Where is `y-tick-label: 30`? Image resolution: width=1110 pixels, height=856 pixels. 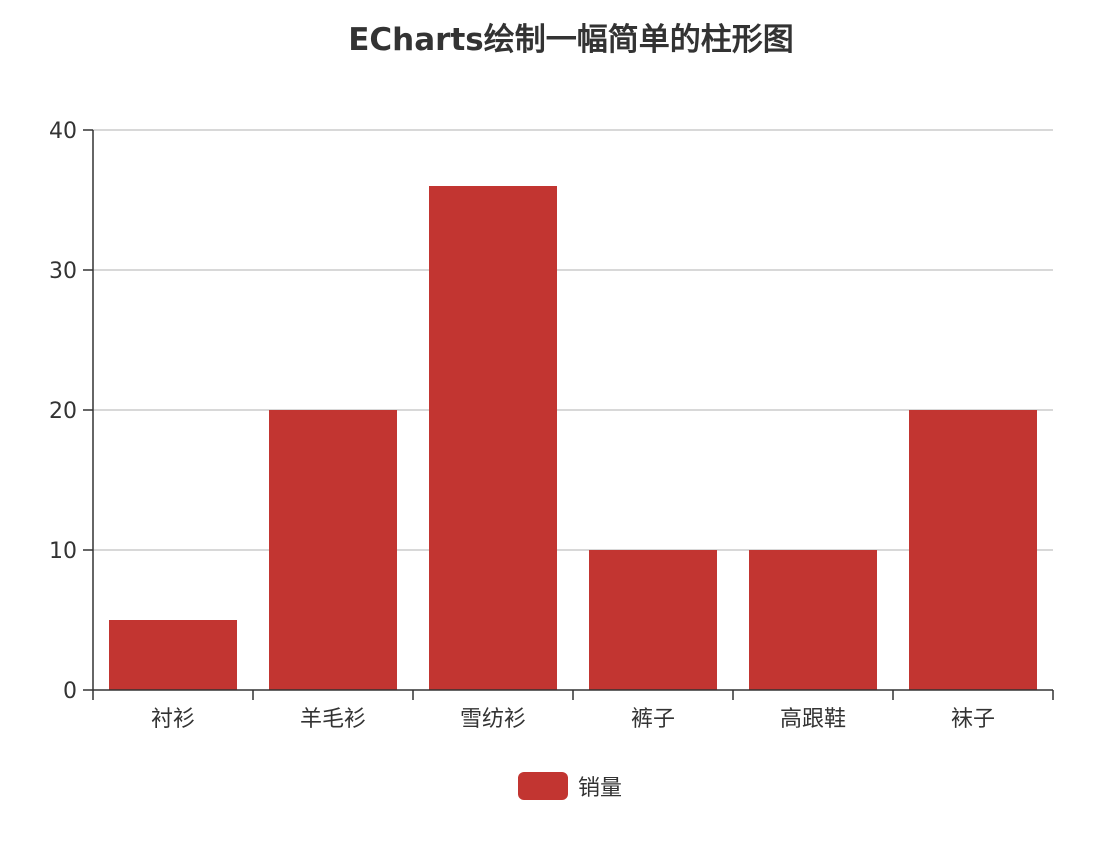 y-tick-label: 30 is located at coordinates (63, 271).